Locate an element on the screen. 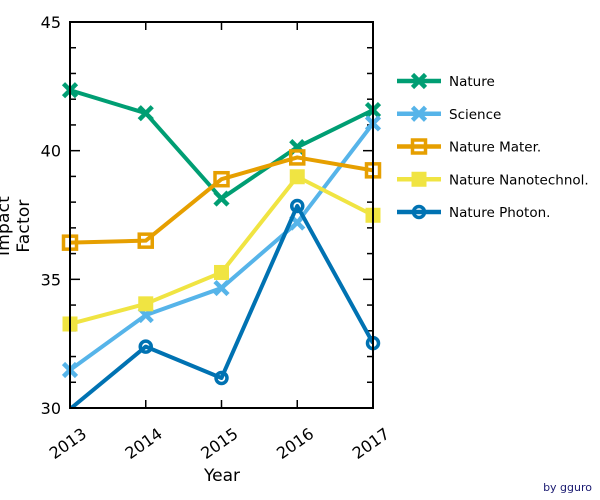 The width and height of the screenshot is (600, 500). legend-label: Nature Nanotechnol. is located at coordinates (519, 180).